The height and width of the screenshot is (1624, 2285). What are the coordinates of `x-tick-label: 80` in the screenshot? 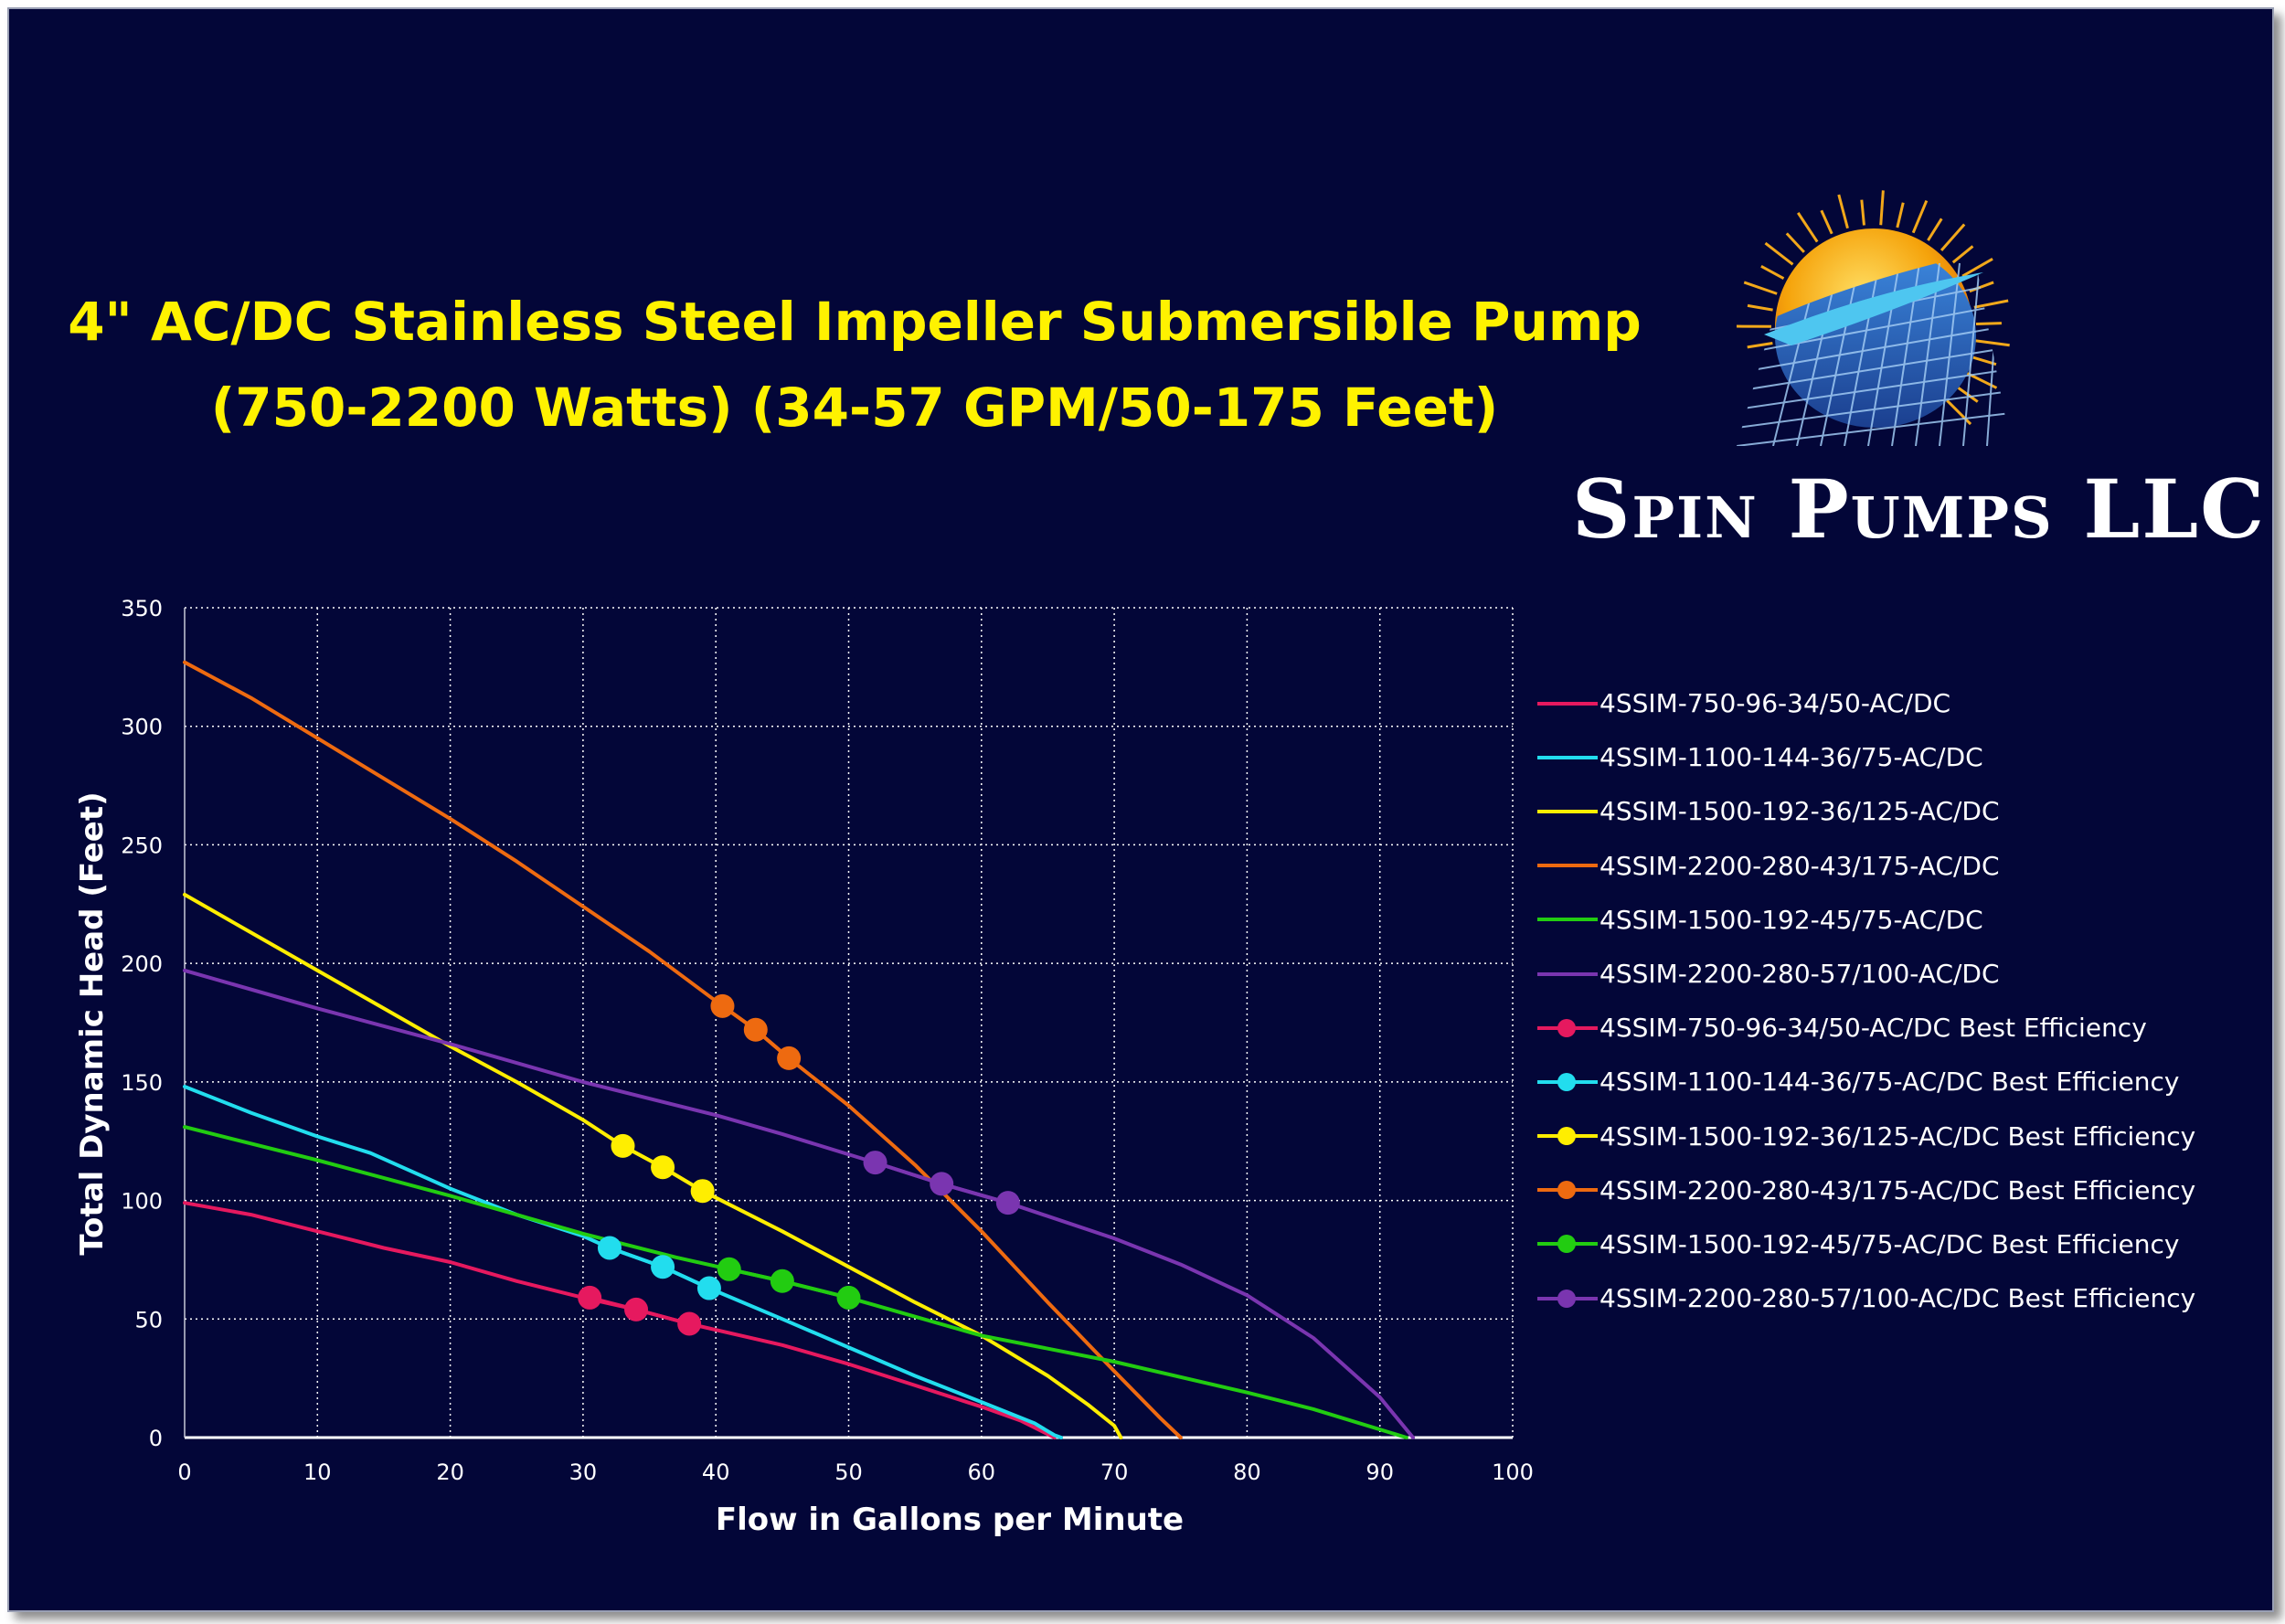 It's located at (1247, 1472).